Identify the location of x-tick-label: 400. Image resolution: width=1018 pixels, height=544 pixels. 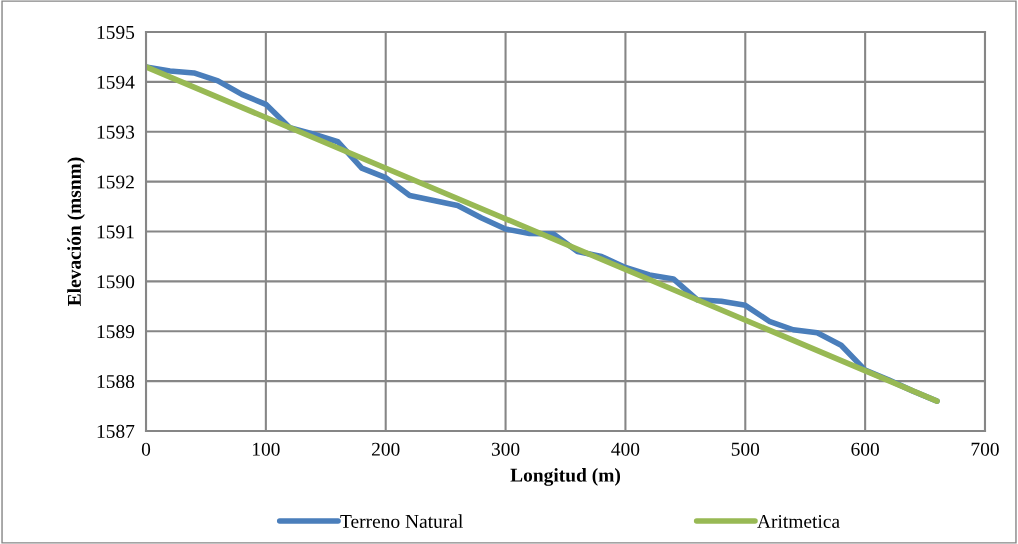
(625, 449).